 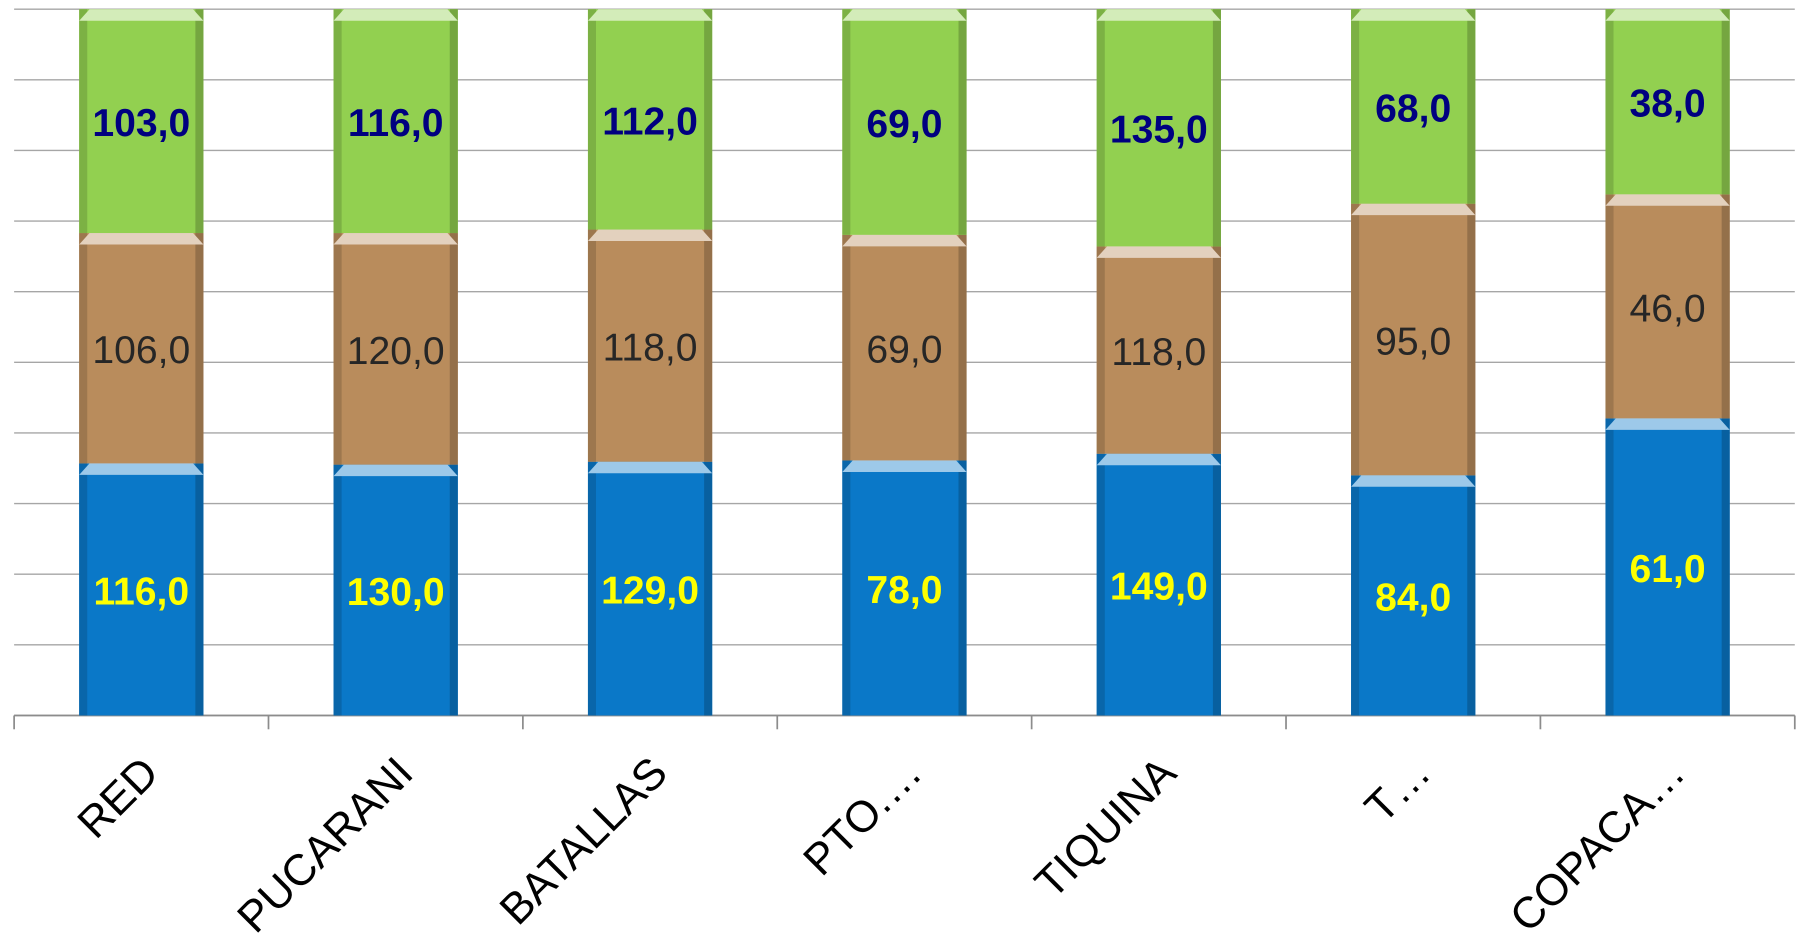 I want to click on data-label: 118,0, so click(x=1158, y=352).